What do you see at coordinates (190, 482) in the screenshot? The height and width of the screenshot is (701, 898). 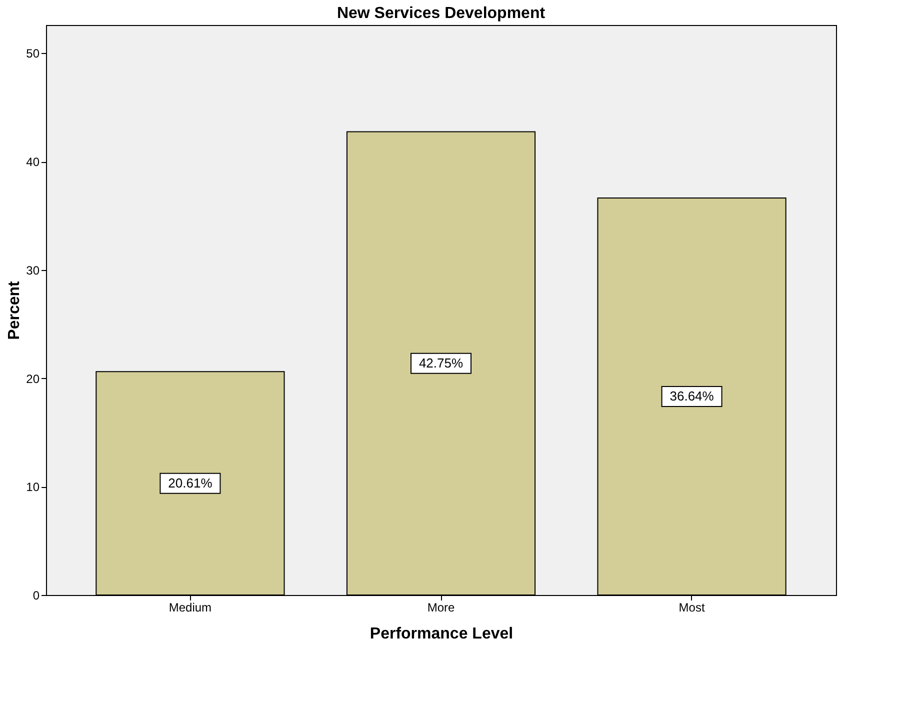 I see `data-label: 20.61%` at bounding box center [190, 482].